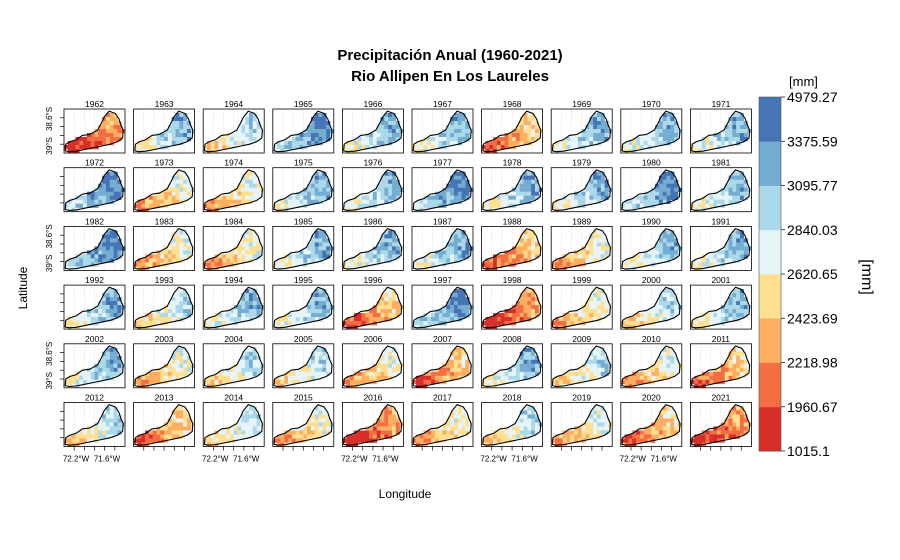 The image size is (900, 560). Describe the element at coordinates (581, 280) in the screenshot. I see `panel-year-label: 1999` at that location.